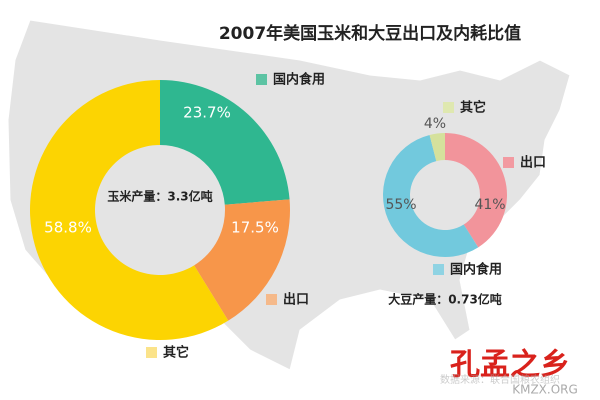  What do you see at coordinates (435, 124) in the screenshot?
I see `value-label: 4%` at bounding box center [435, 124].